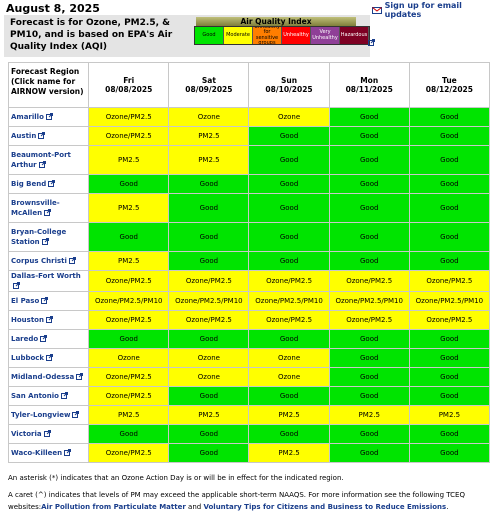 The image size is (497, 524). Describe the element at coordinates (48, 136) in the screenshot. I see `region-cell: Austin` at that location.